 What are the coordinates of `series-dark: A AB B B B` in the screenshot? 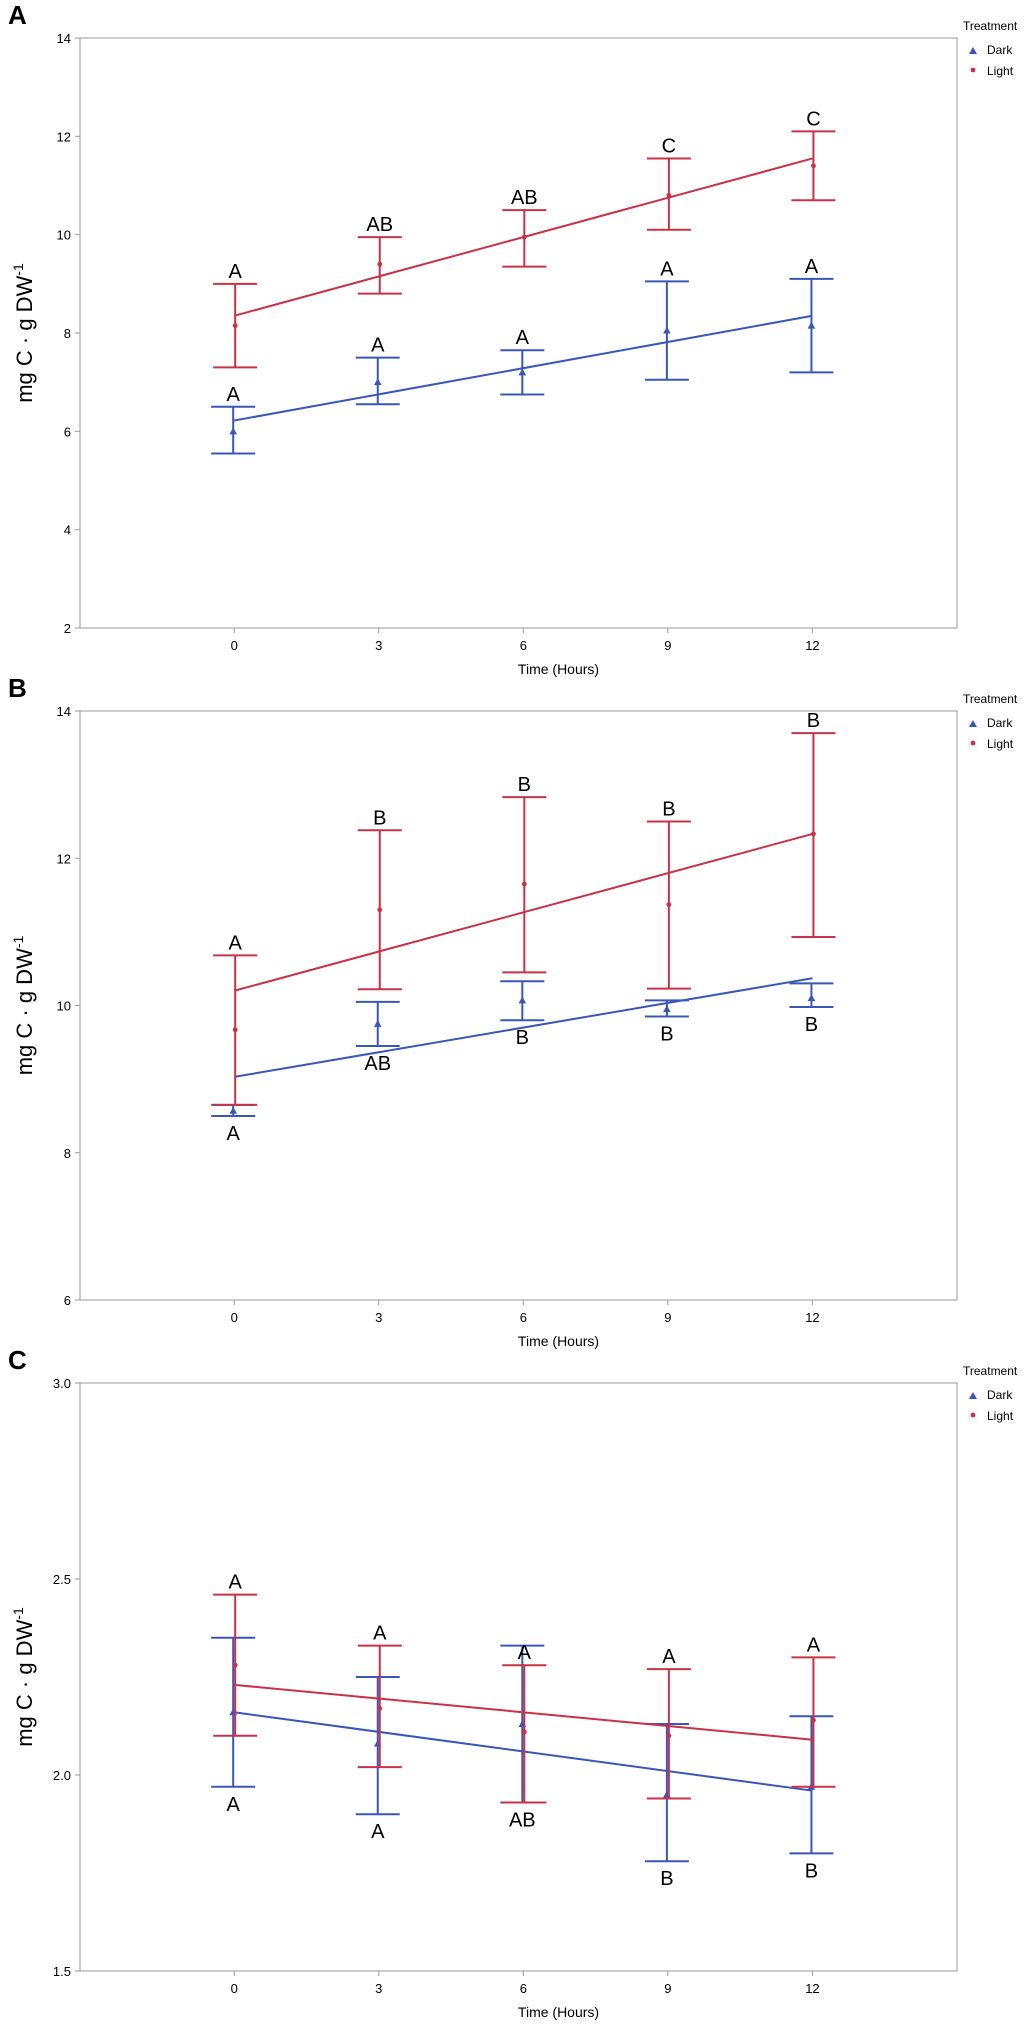 It's located at (522, 1061).